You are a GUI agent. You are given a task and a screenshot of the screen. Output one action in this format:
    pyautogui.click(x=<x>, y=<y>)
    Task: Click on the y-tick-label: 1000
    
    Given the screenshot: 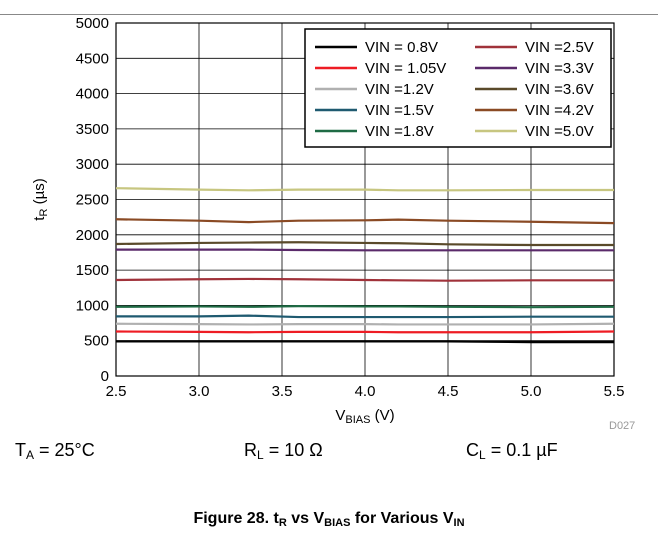 What is the action you would take?
    pyautogui.click(x=92, y=305)
    